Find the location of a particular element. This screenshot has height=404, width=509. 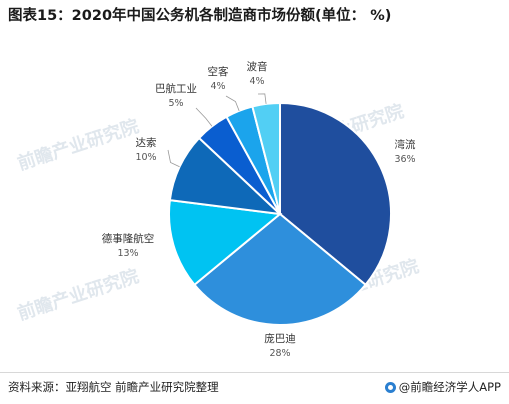

slice-label-name: 庞巴迪 is located at coordinates (280, 338).